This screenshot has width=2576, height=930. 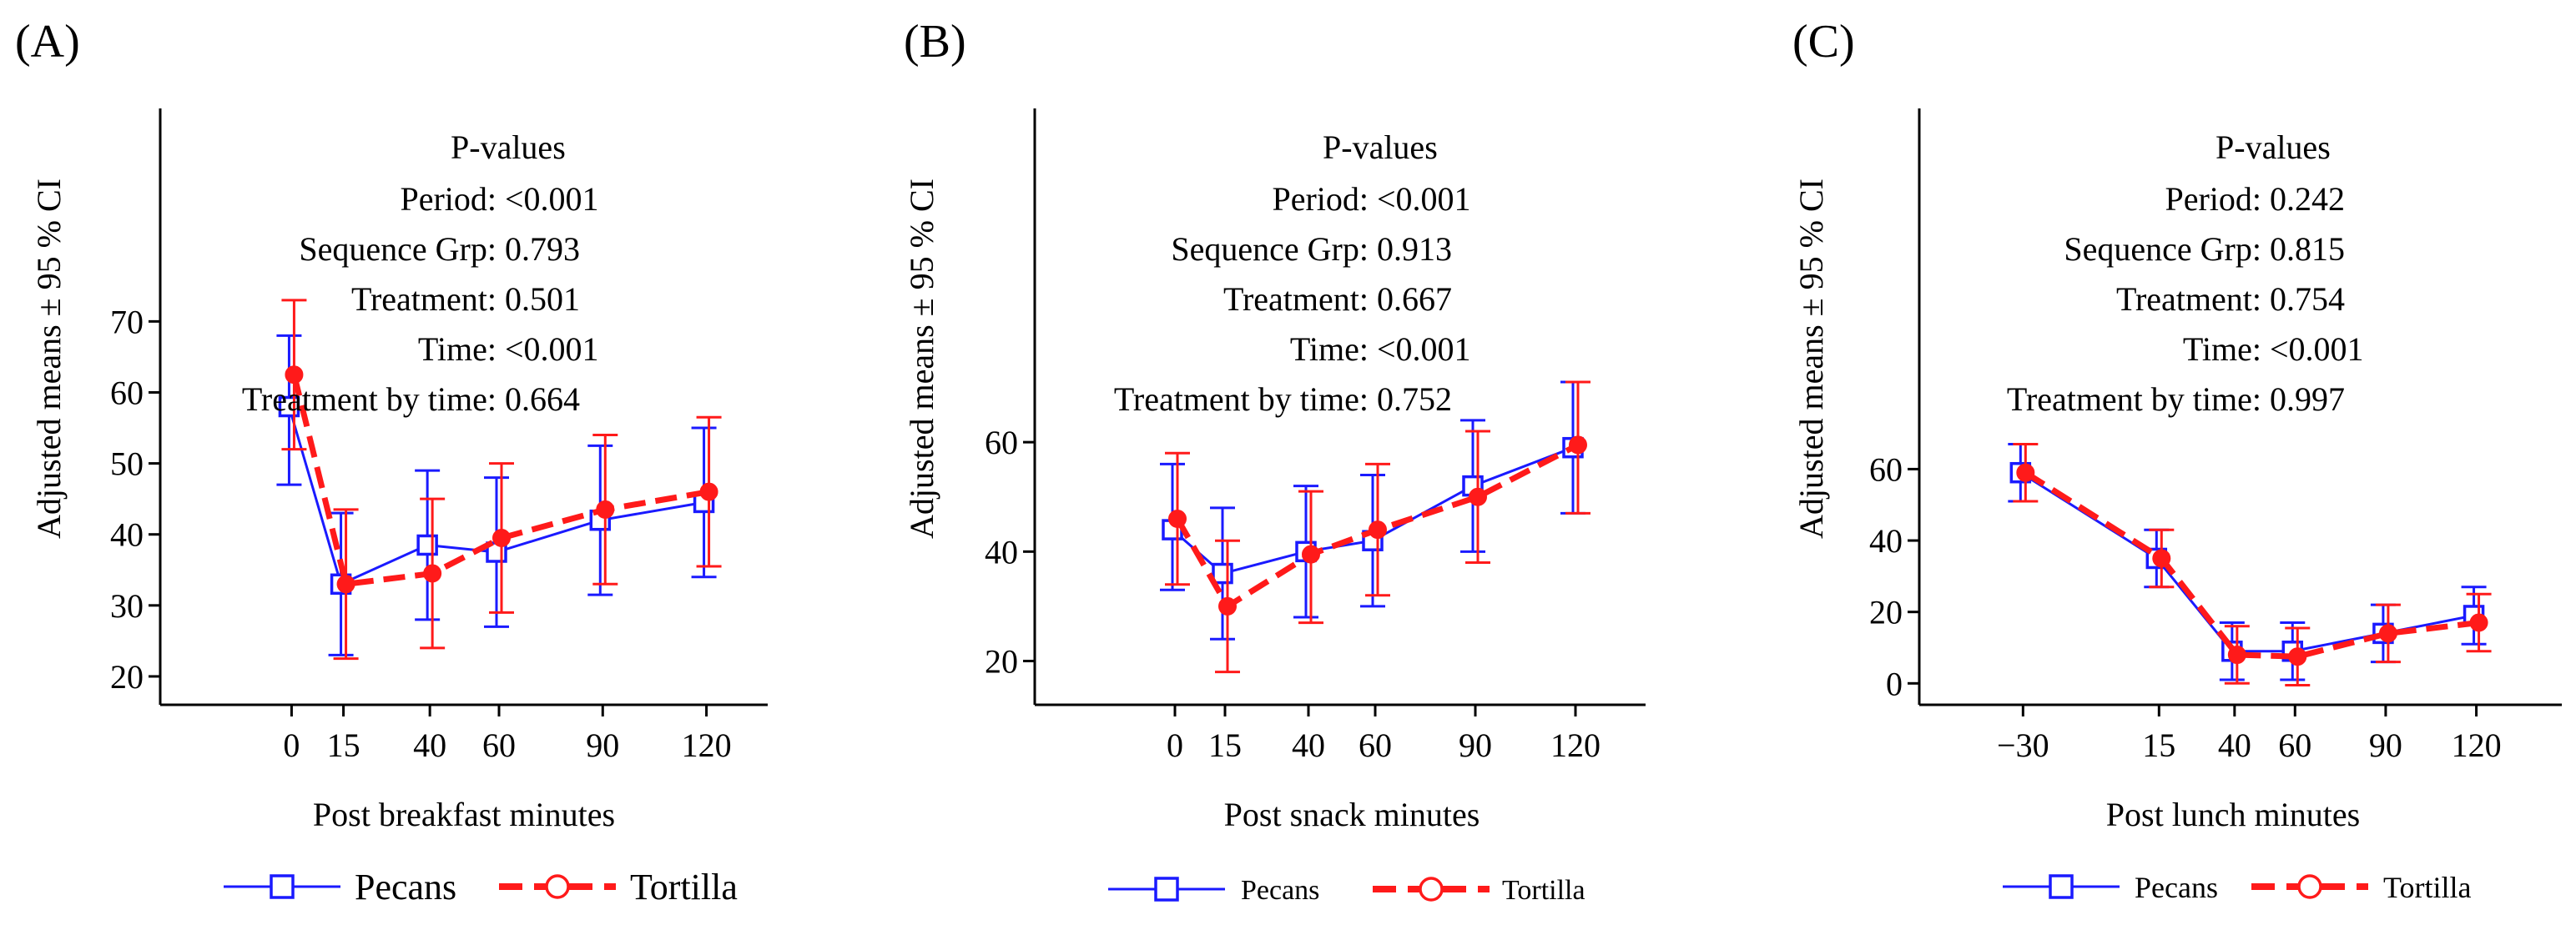 What do you see at coordinates (1380, 147) in the screenshot?
I see `p-values-title: P-values` at bounding box center [1380, 147].